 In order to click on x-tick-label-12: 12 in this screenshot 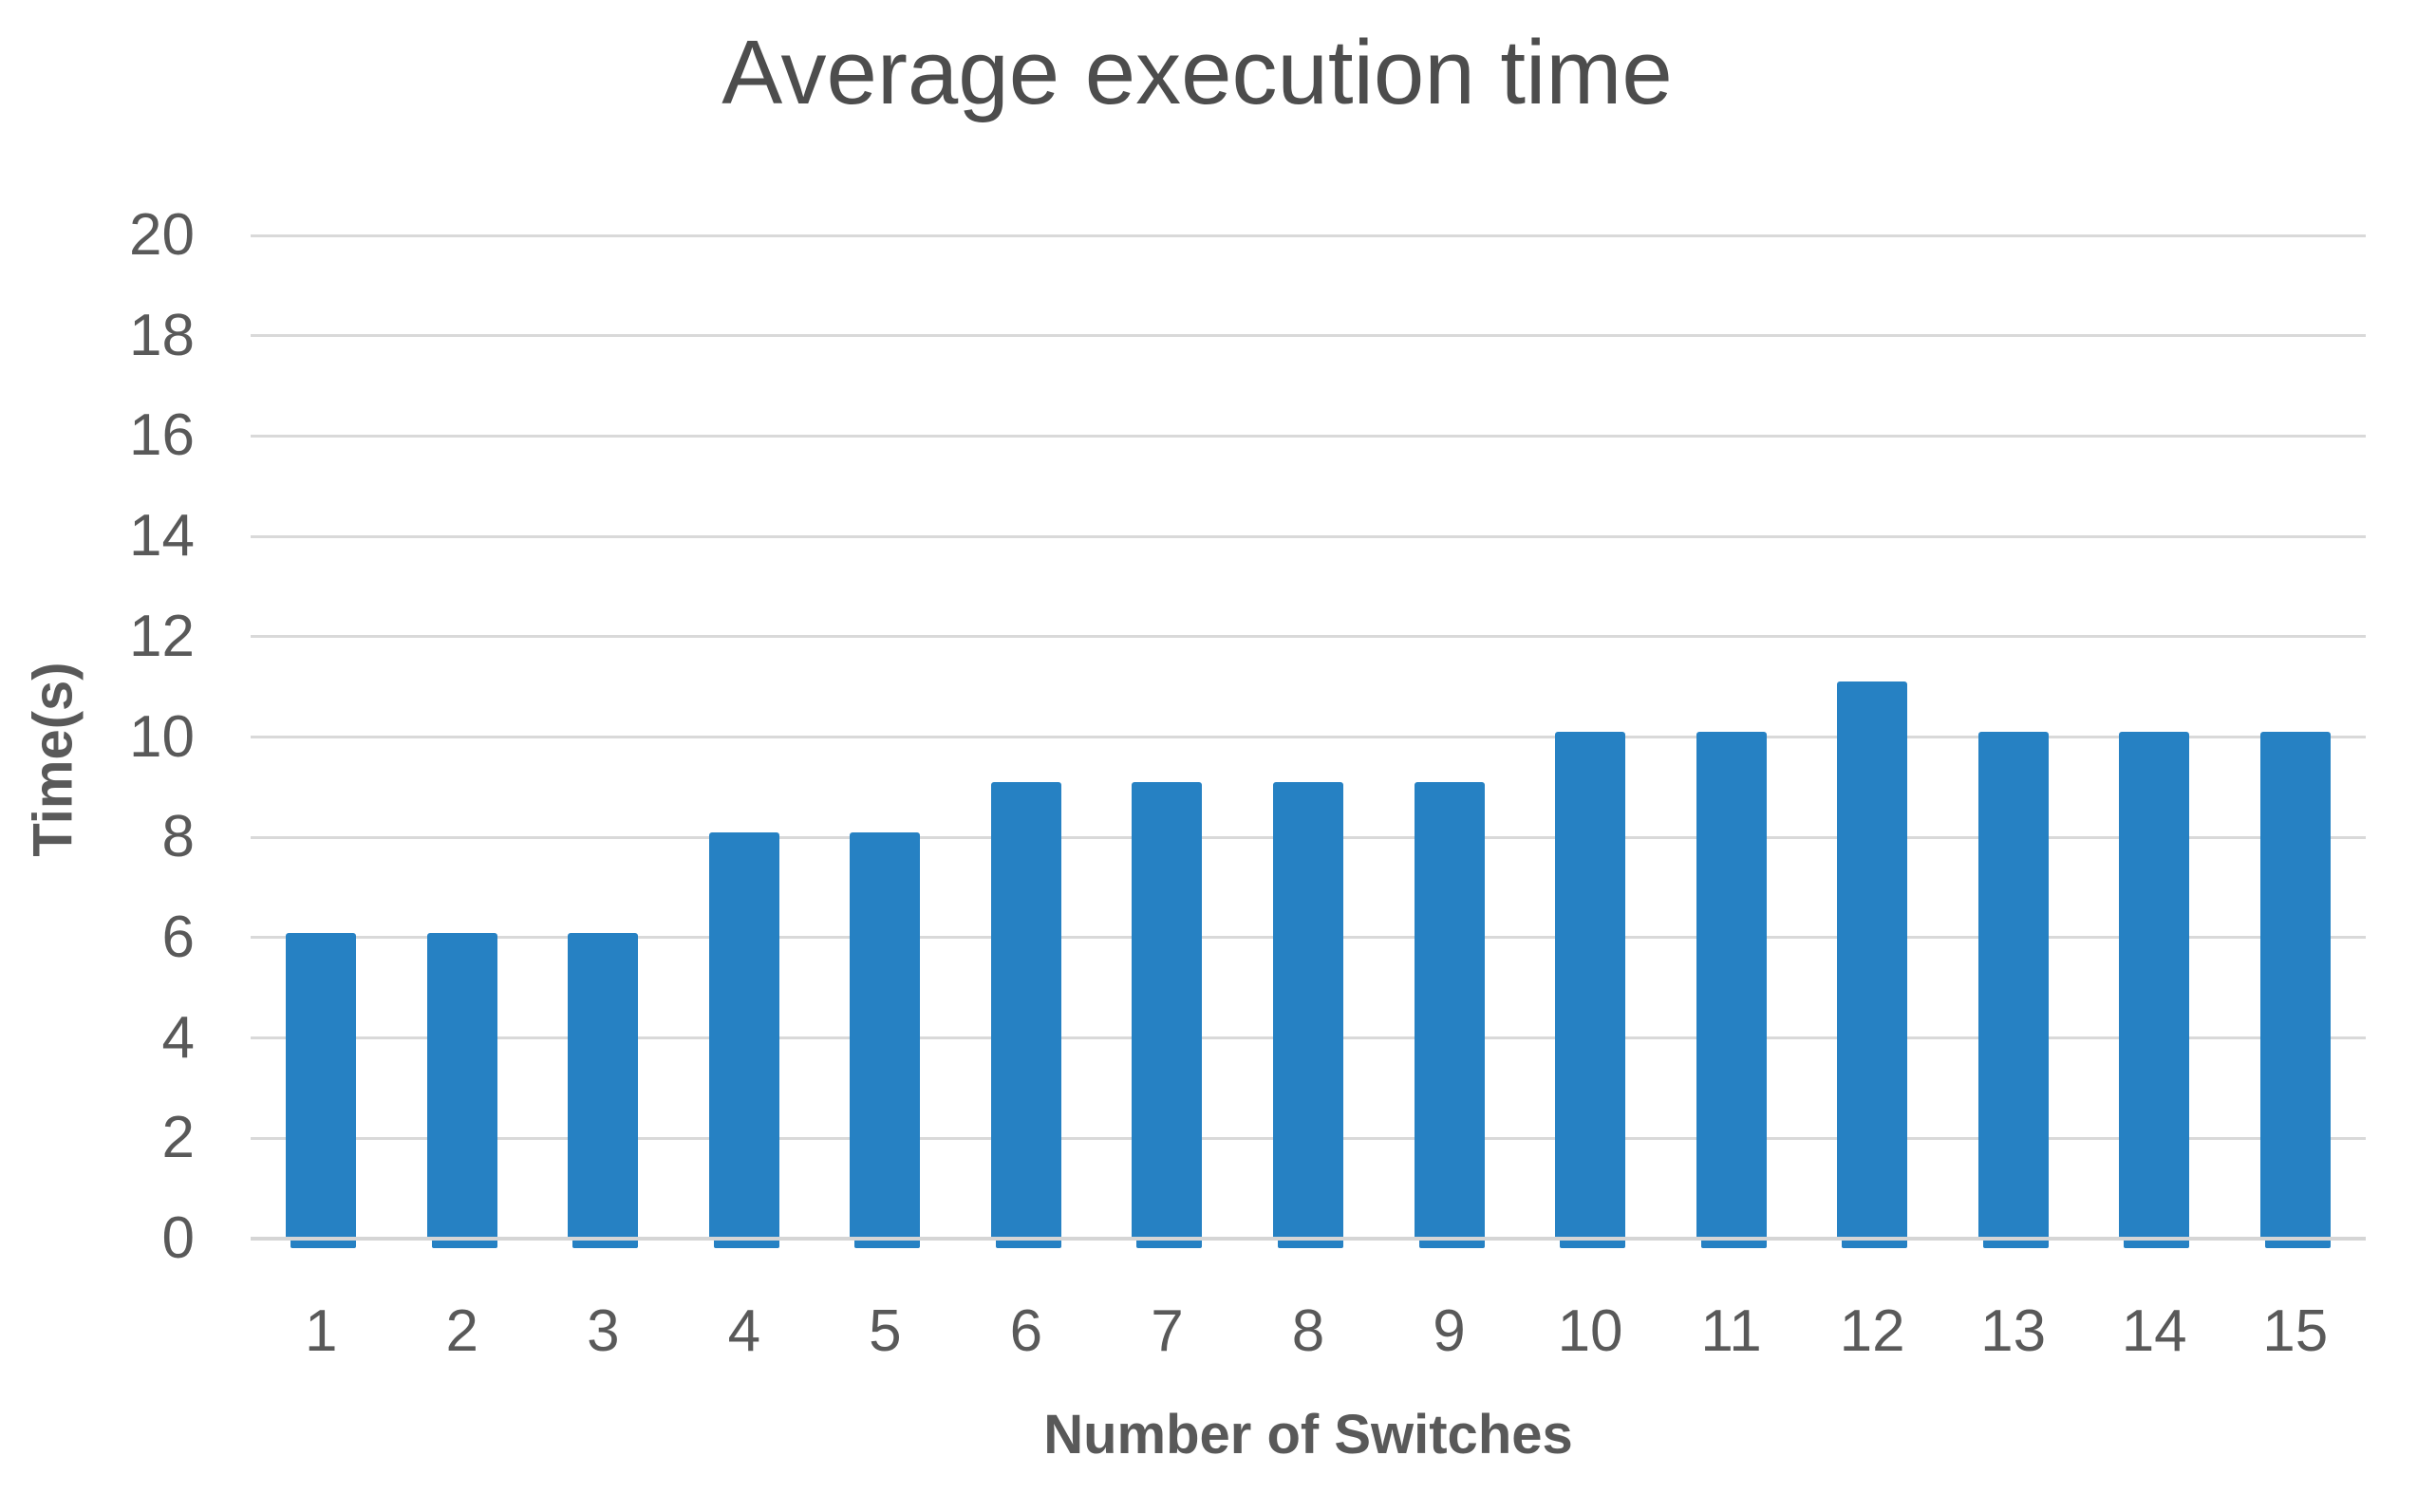, I will do `click(1872, 1331)`.